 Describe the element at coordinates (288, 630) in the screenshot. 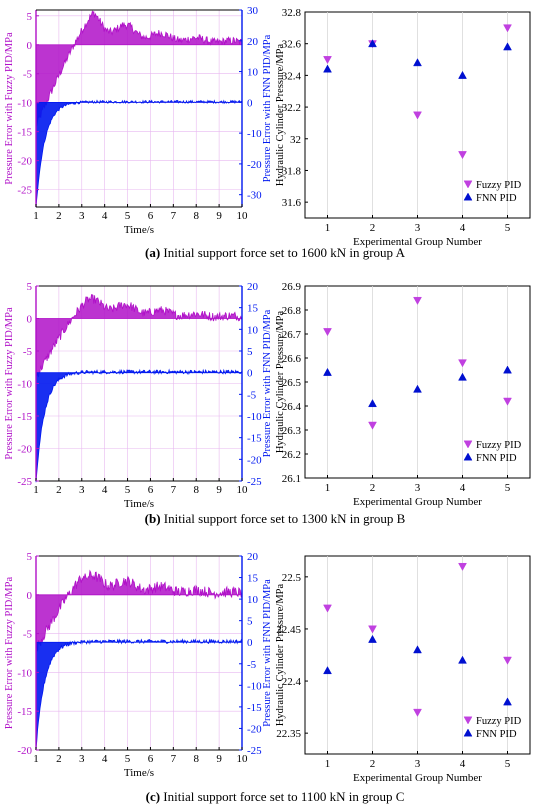

I see `scatter-y-tick-label: 22.45` at that location.